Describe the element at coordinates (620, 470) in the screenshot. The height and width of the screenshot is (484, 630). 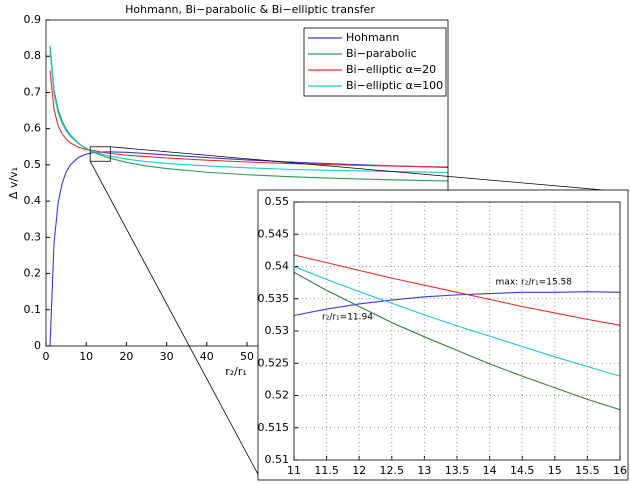
I see `x-tick-label: 16` at that location.